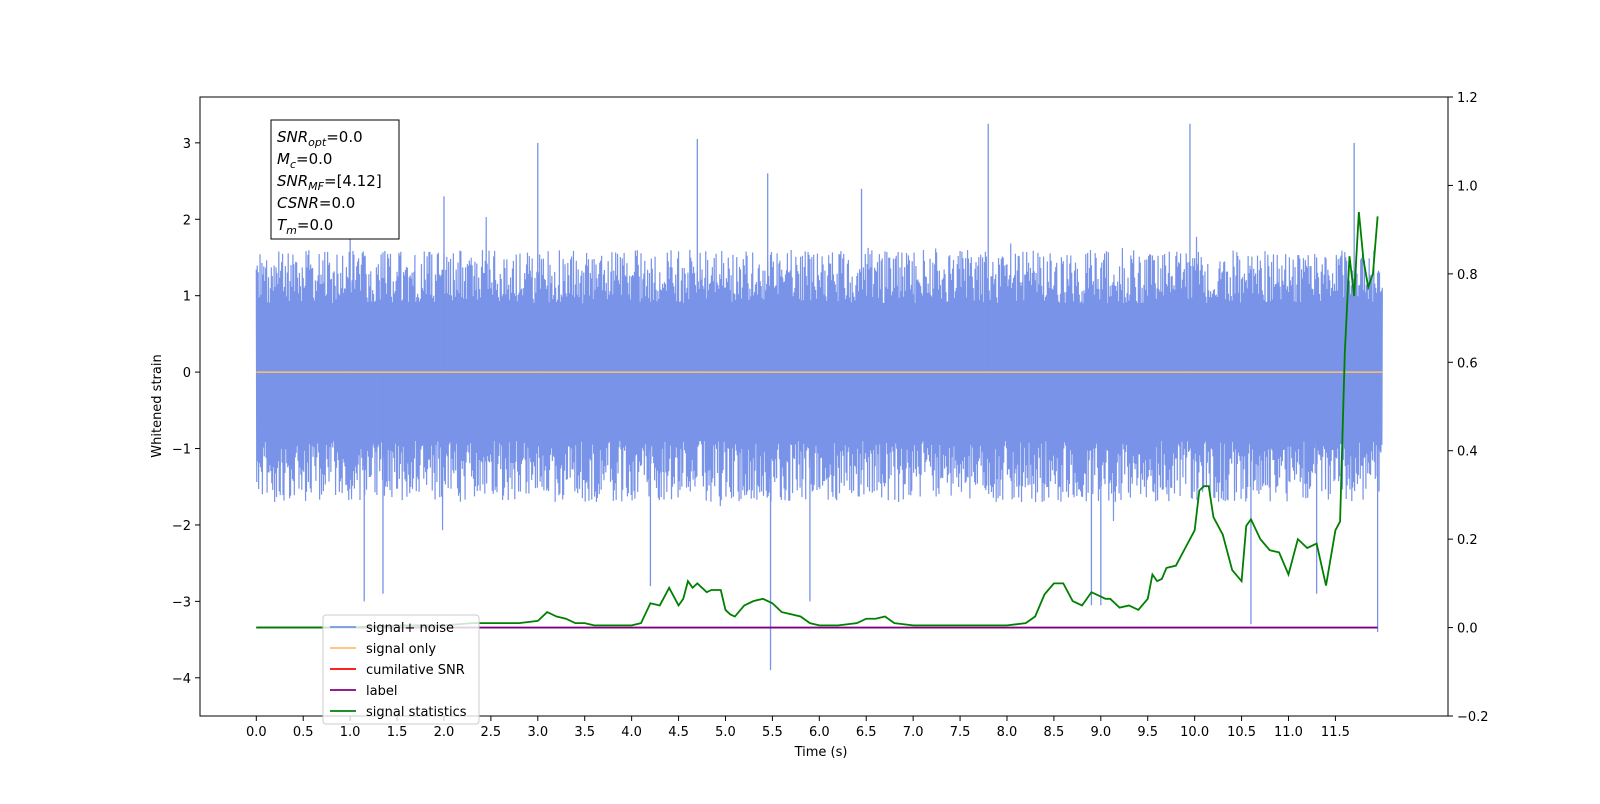  I want to click on annotation-line: SNRMF=[4.12], so click(329, 182).